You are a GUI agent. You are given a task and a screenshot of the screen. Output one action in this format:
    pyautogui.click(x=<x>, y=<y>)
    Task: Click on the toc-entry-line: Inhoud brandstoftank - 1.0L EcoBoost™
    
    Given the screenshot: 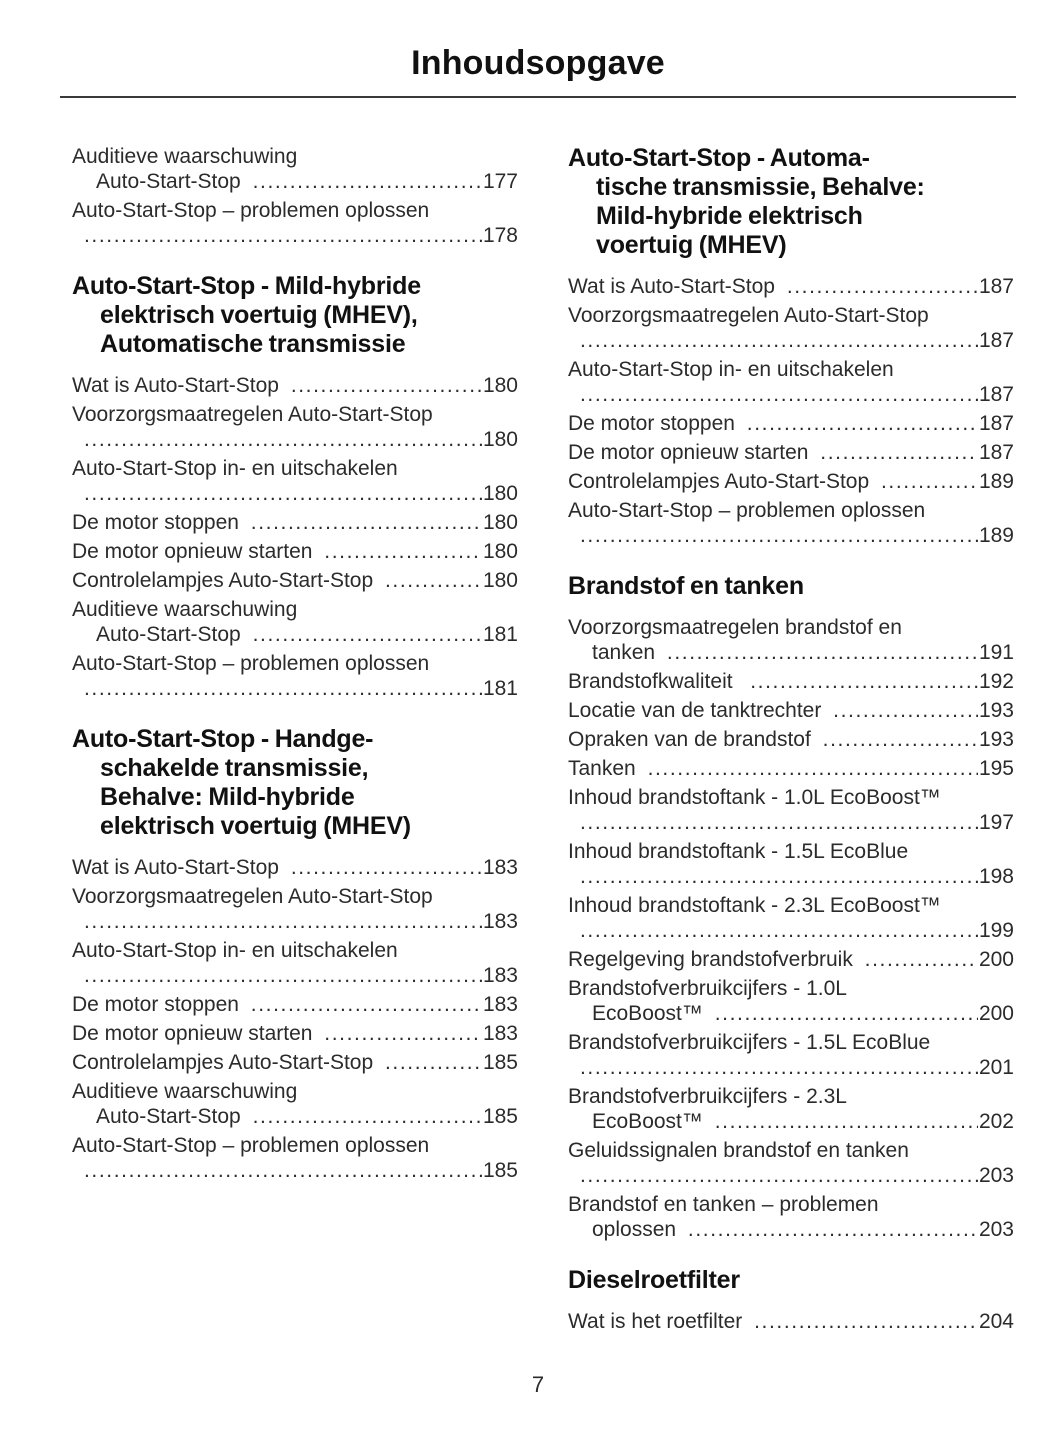 What is the action you would take?
    pyautogui.click(x=791, y=797)
    